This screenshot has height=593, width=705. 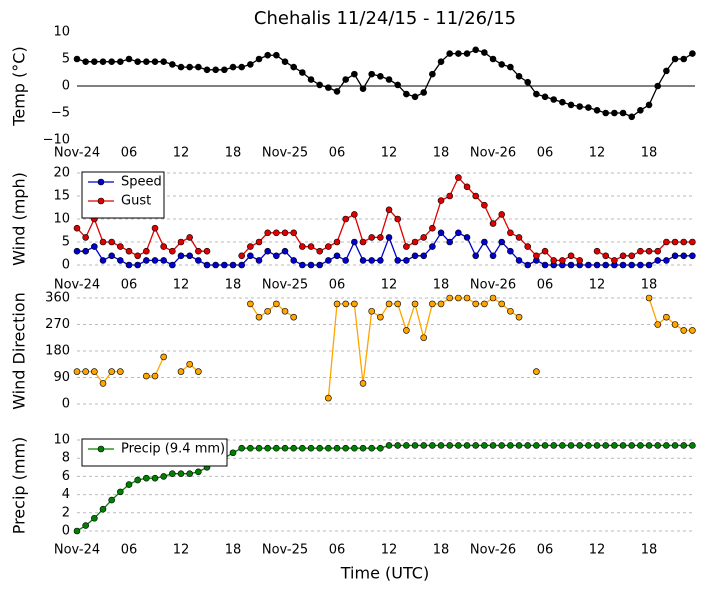 What do you see at coordinates (285, 550) in the screenshot?
I see `x-tick-label: Nov-25` at bounding box center [285, 550].